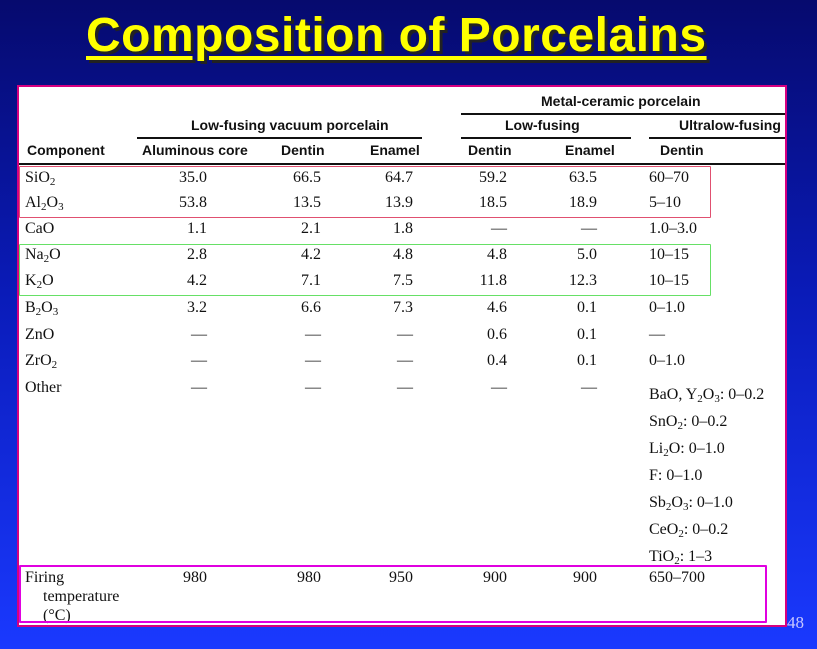 The width and height of the screenshot is (817, 649). What do you see at coordinates (583, 177) in the screenshot?
I see `value-cell: 63.5` at bounding box center [583, 177].